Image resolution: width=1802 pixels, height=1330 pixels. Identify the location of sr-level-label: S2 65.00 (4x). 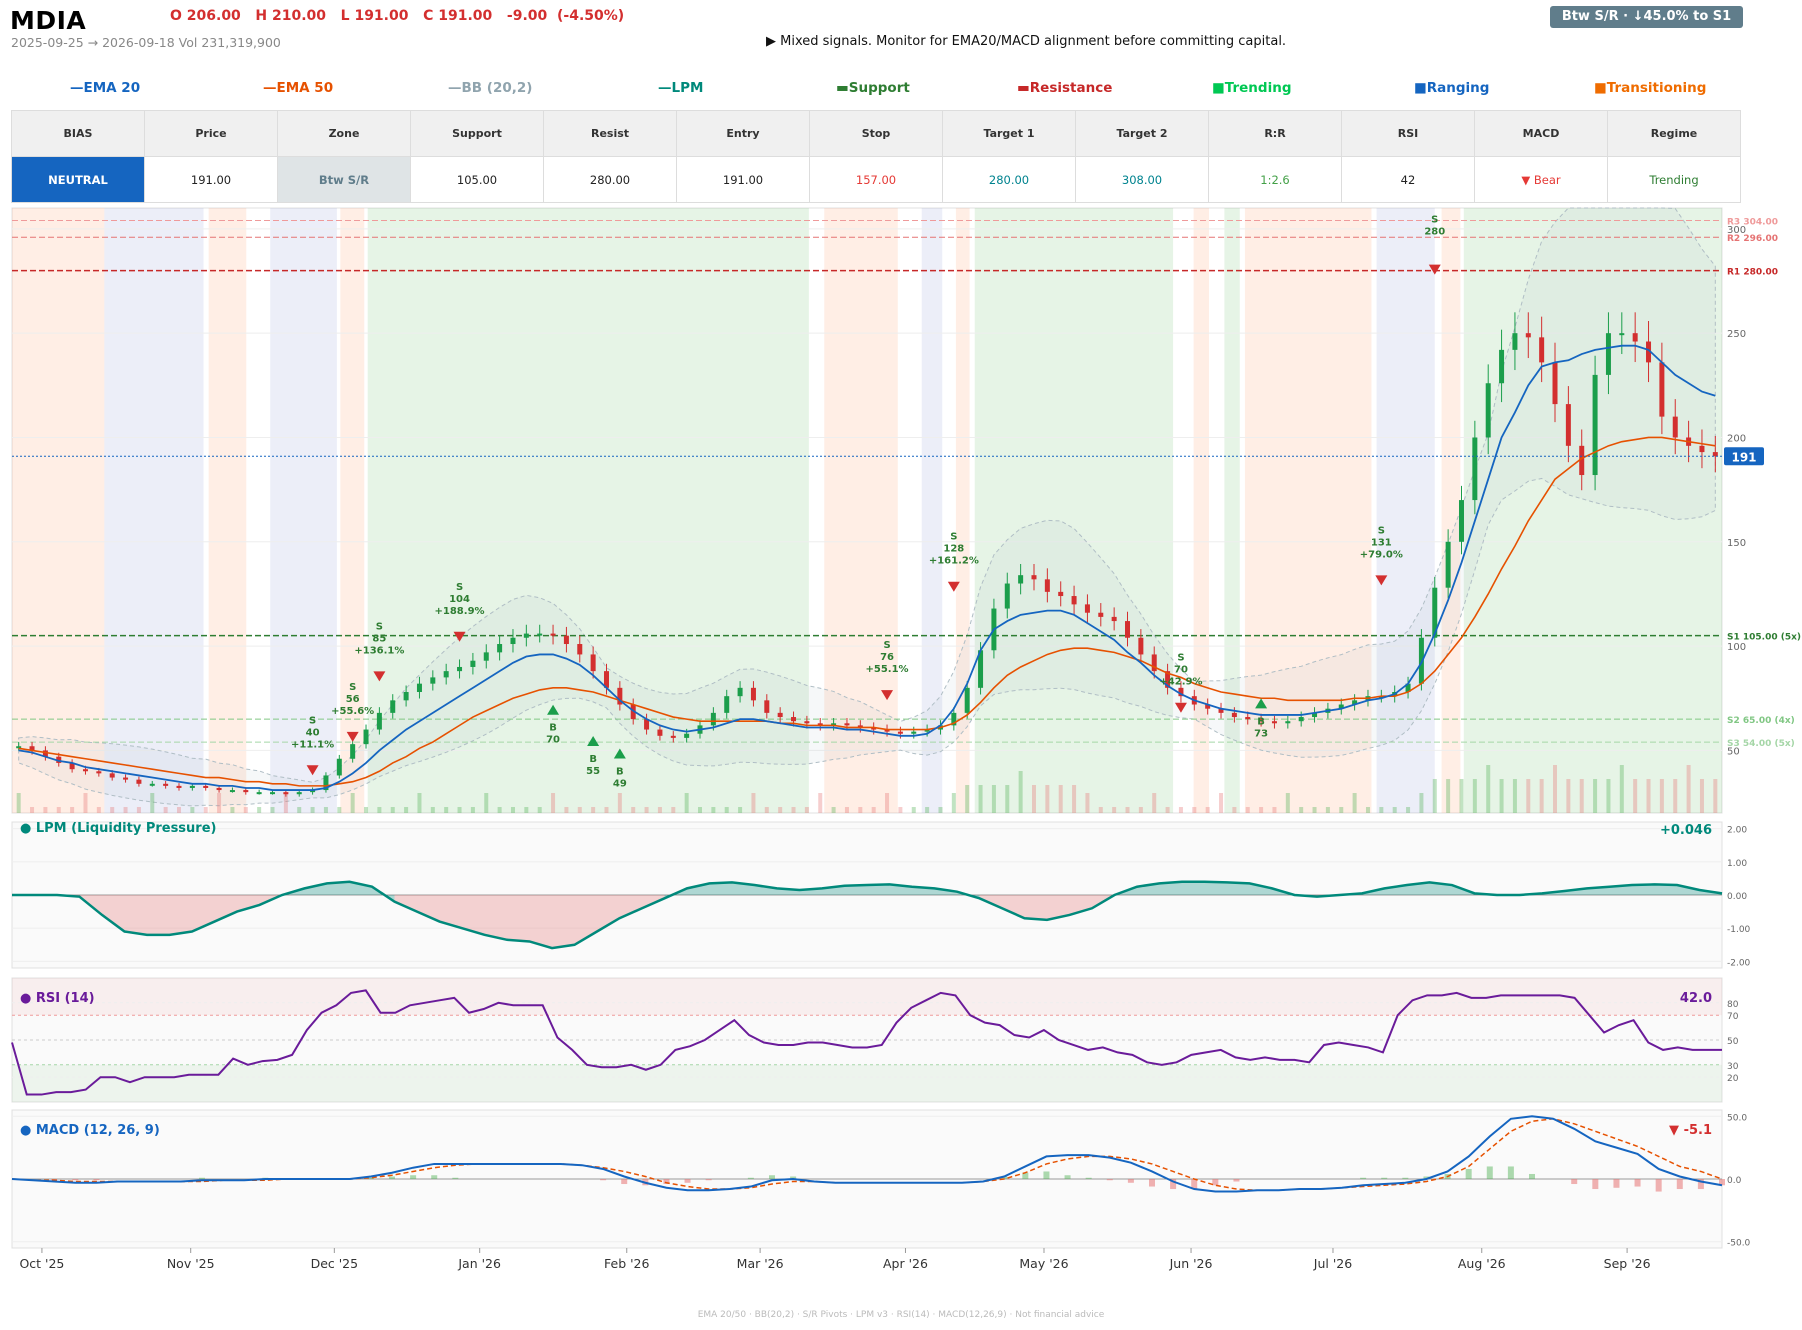
(1761, 721).